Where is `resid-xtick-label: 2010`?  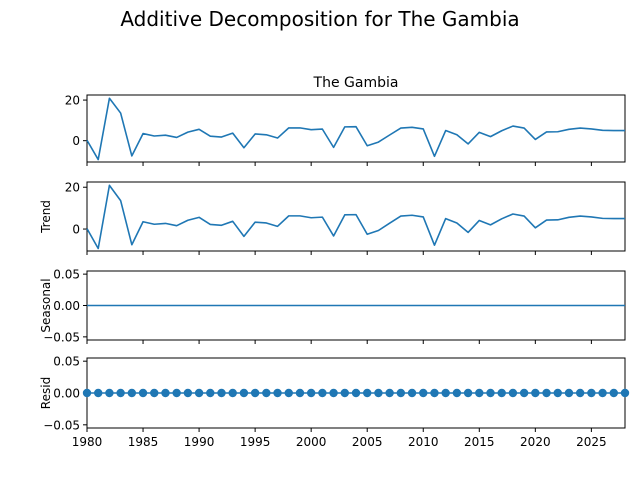 resid-xtick-label: 2010 is located at coordinates (423, 442).